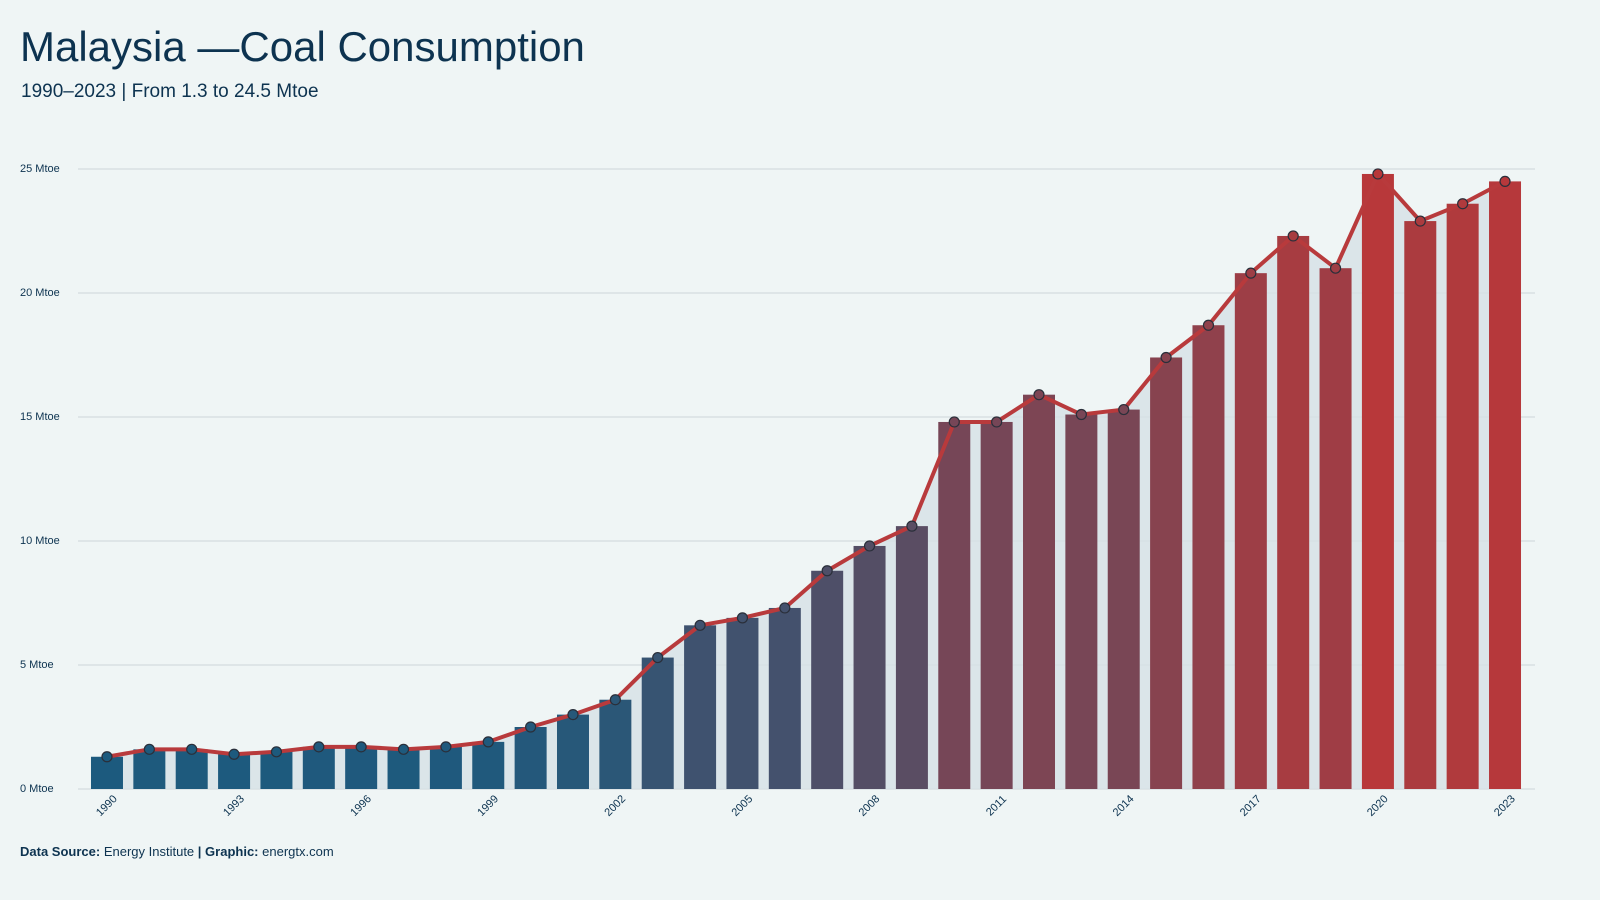  What do you see at coordinates (234, 806) in the screenshot?
I see `x-tick-label: 1993` at bounding box center [234, 806].